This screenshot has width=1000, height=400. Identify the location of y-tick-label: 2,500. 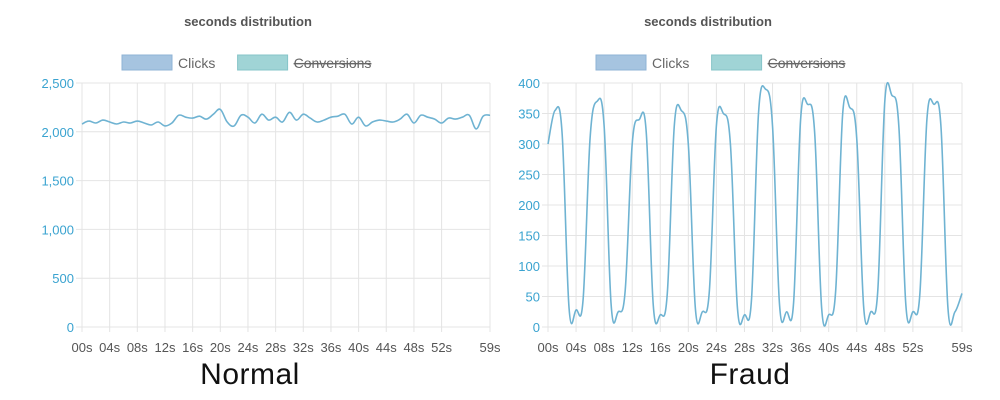
(57, 83).